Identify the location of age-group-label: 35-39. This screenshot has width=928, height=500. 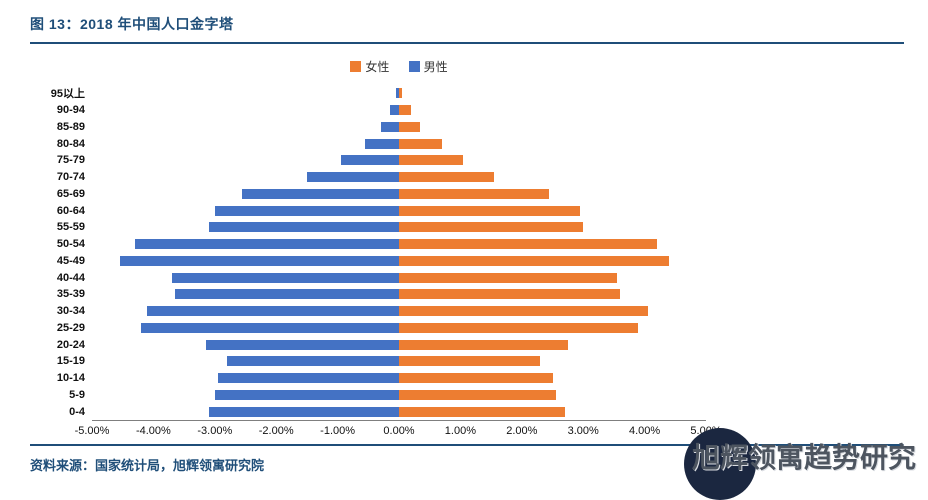
(70, 294).